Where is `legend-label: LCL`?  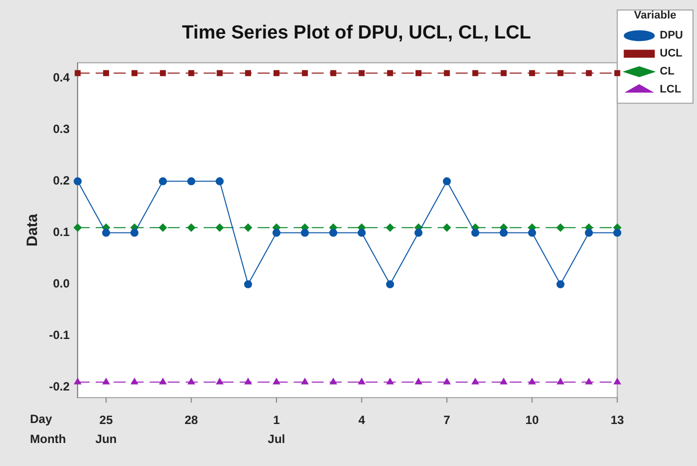 legend-label: LCL is located at coordinates (671, 90).